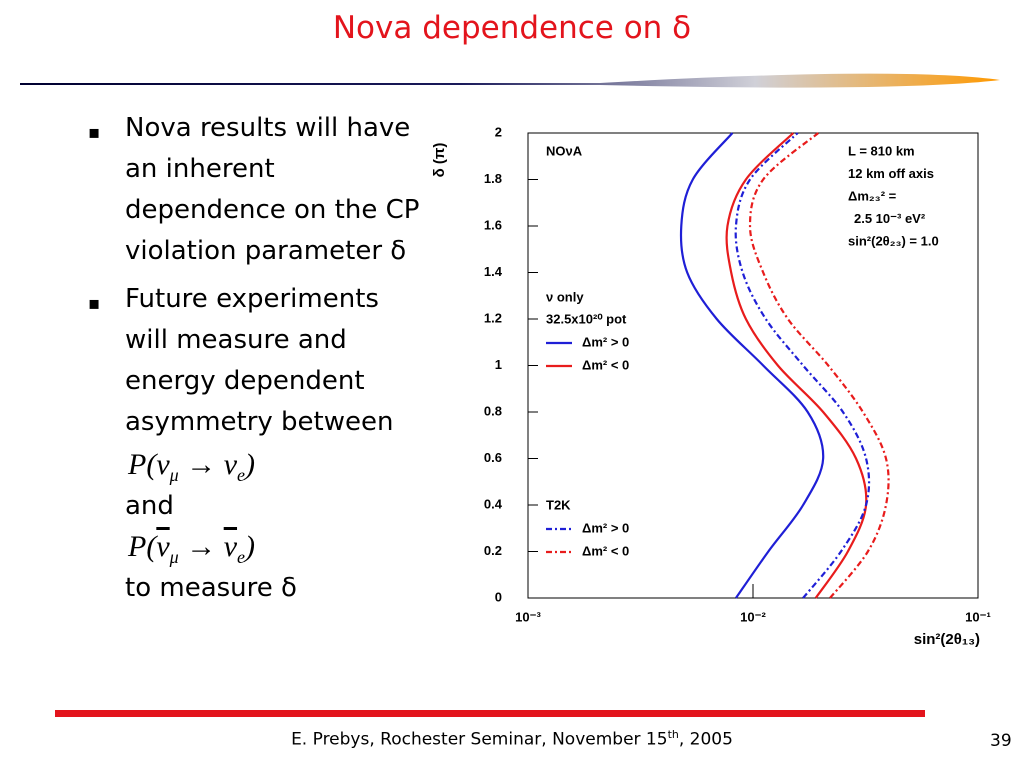 The image size is (1024, 768). Describe the element at coordinates (881, 150) in the screenshot. I see `annotation: L = 810 km` at that location.